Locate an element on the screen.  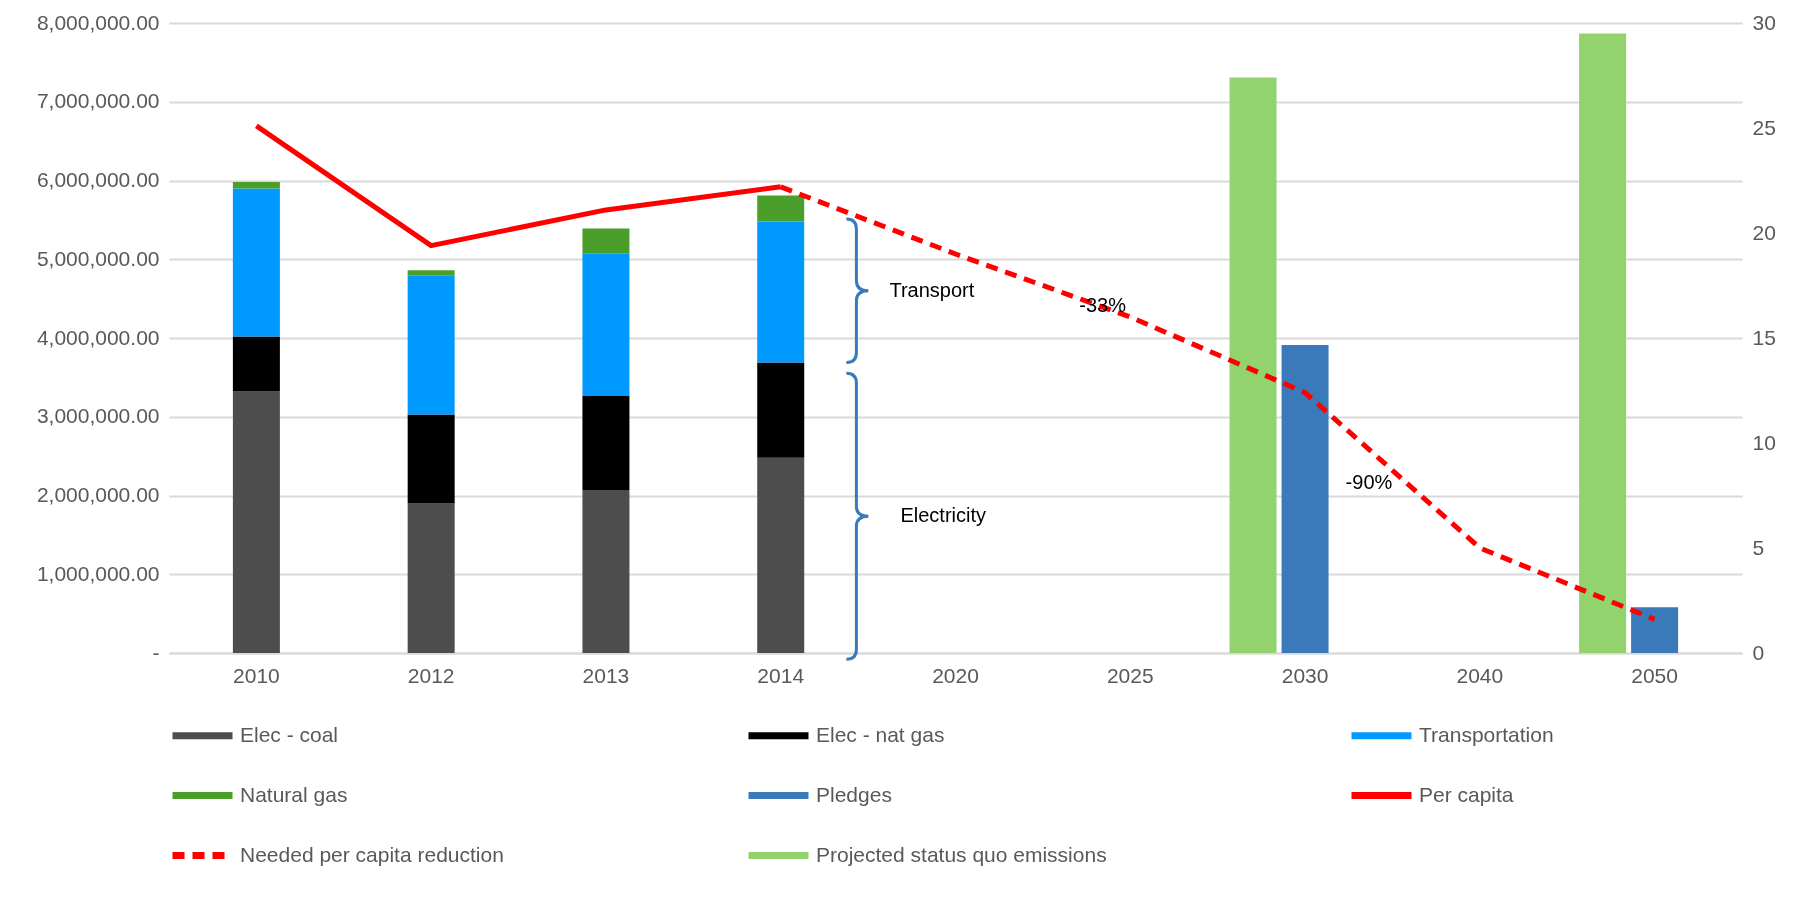
y-tick-label: 7,000,000.00 is located at coordinates (98, 101).